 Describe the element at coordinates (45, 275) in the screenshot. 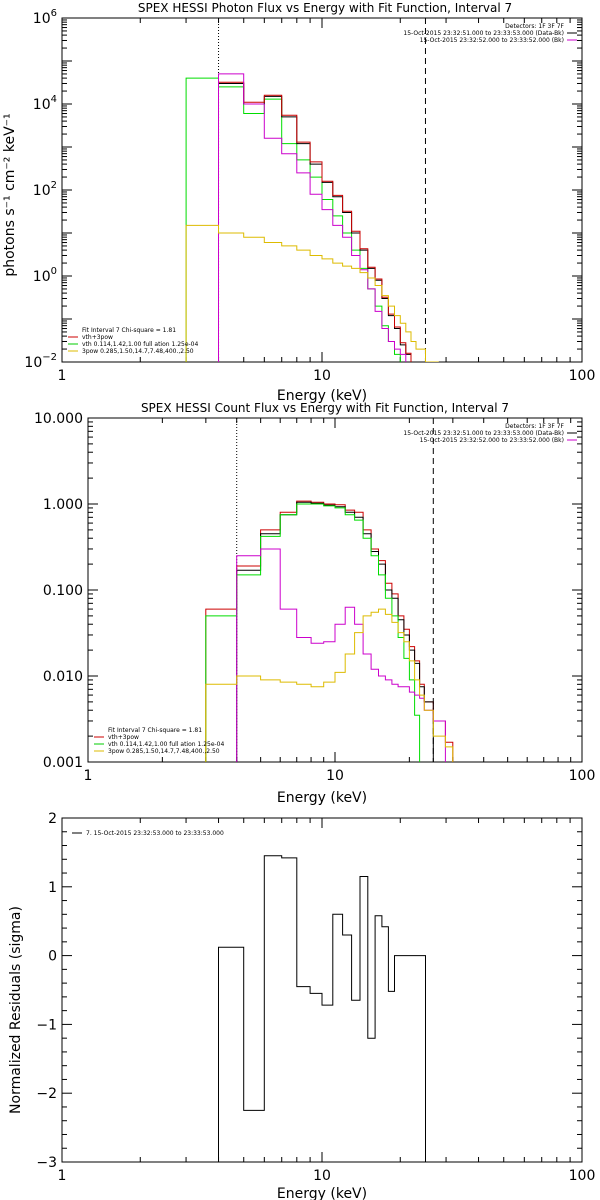

I see `photon-y-tick-label: 10⁰` at that location.